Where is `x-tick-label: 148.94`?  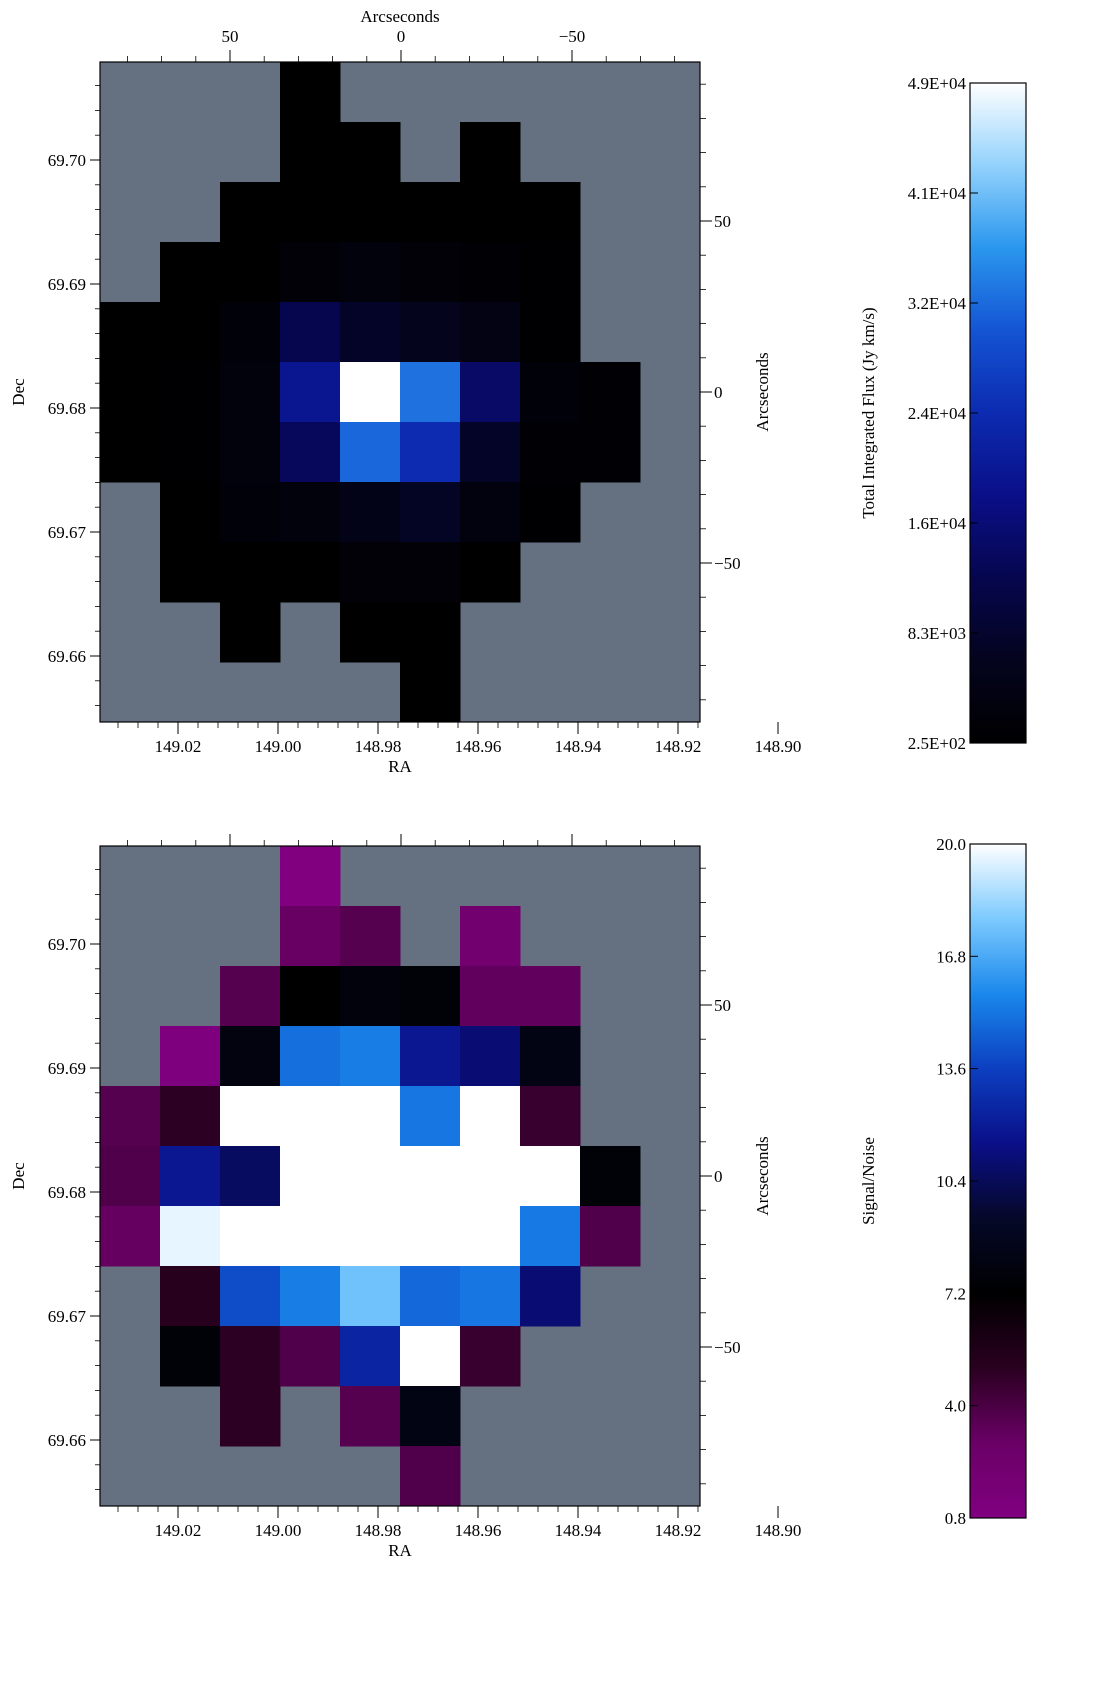 x-tick-label: 148.94 is located at coordinates (578, 746).